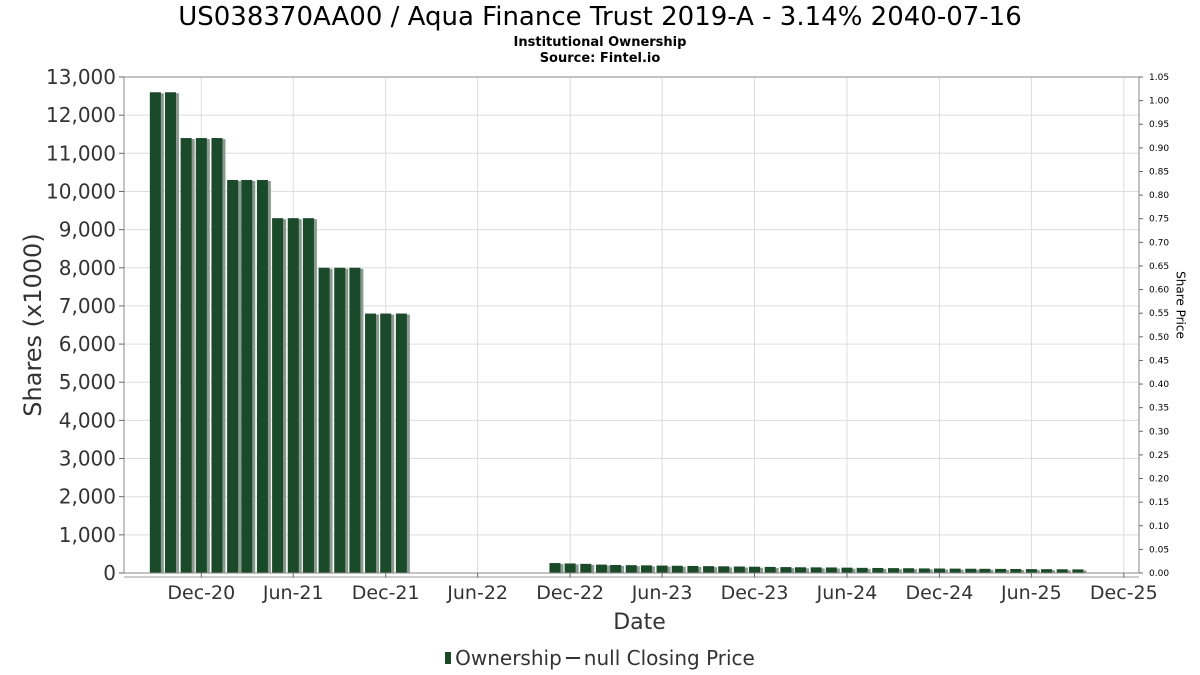  I want to click on x-tick-label: Dec-24, so click(940, 593).